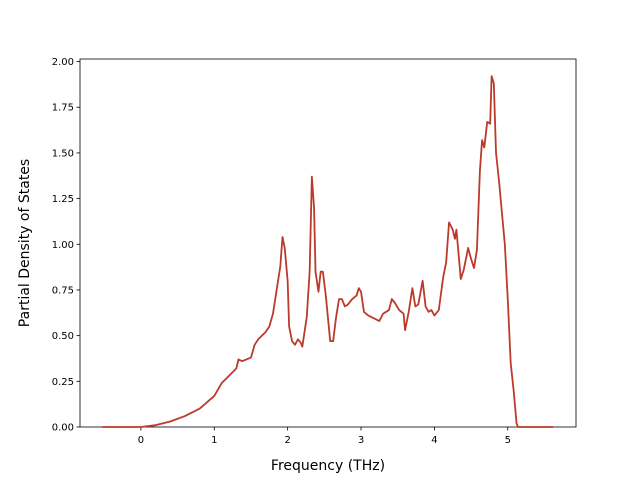  Describe the element at coordinates (63, 382) in the screenshot. I see `y-tick-label: 0.25` at that location.